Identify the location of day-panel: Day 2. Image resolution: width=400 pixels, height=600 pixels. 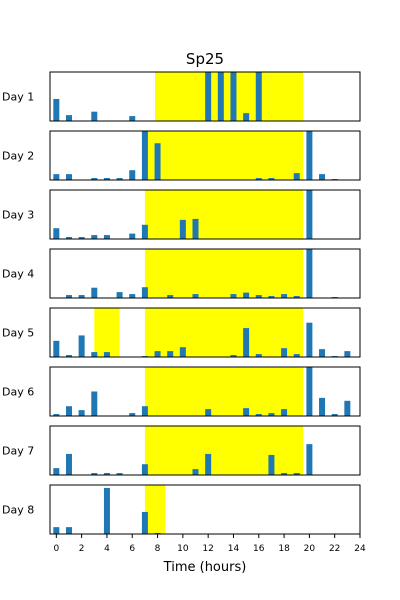
(181, 155).